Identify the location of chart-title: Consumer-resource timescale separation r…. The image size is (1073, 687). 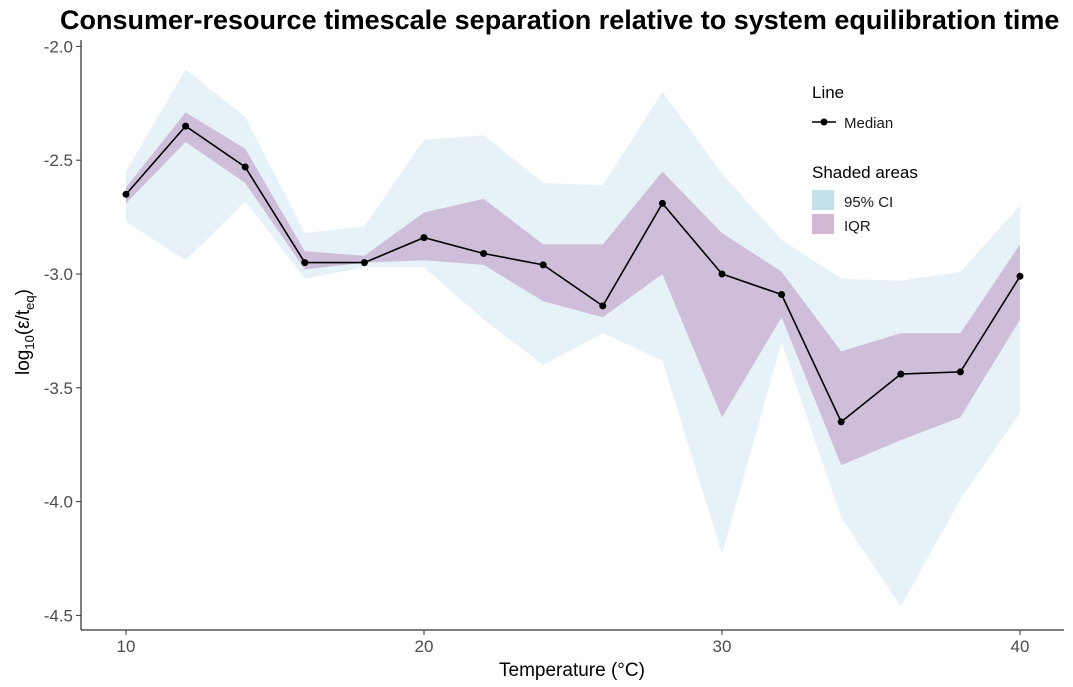
(559, 20).